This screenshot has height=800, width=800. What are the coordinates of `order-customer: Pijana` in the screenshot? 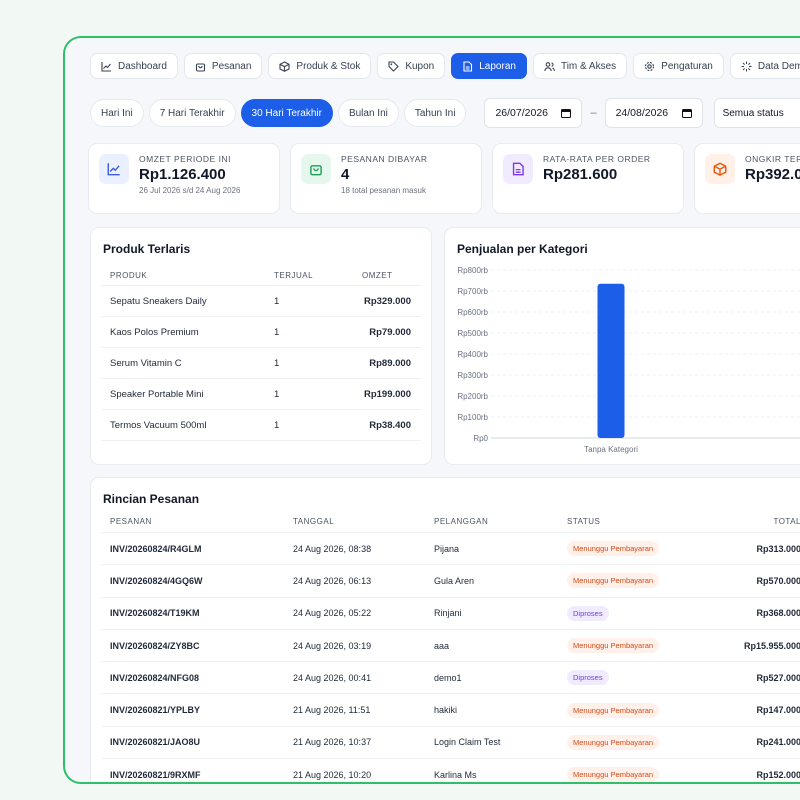 It's located at (447, 548).